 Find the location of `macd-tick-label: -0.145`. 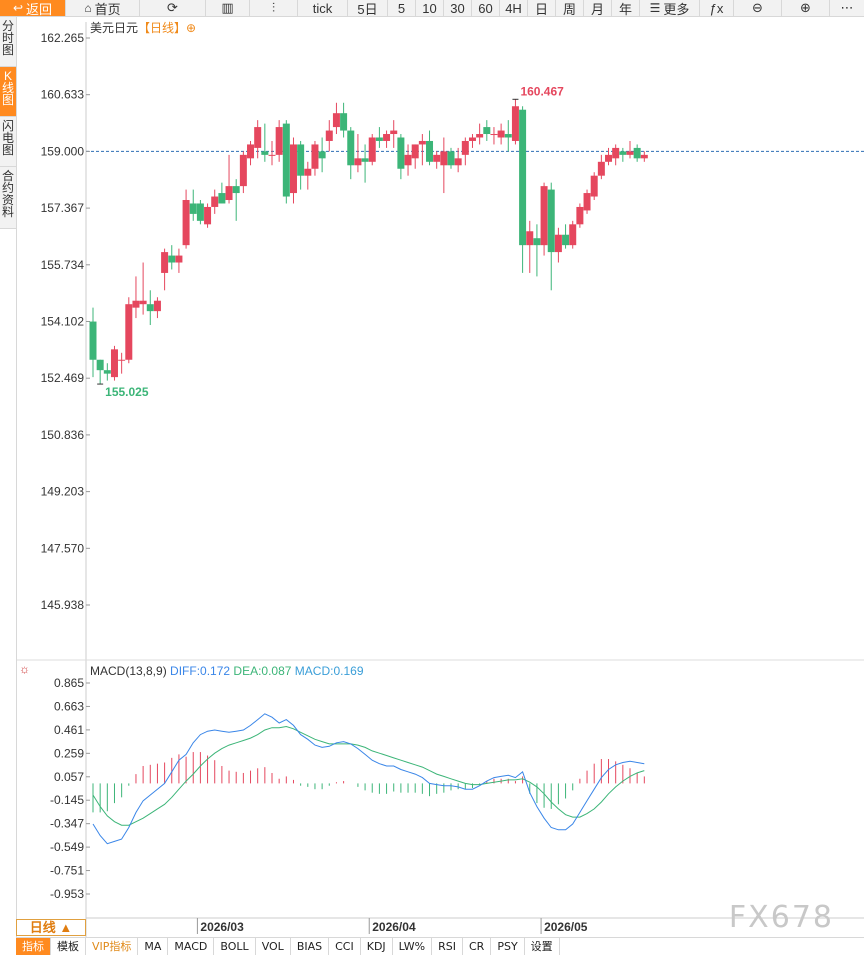

macd-tick-label: -0.145 is located at coordinates (67, 800).